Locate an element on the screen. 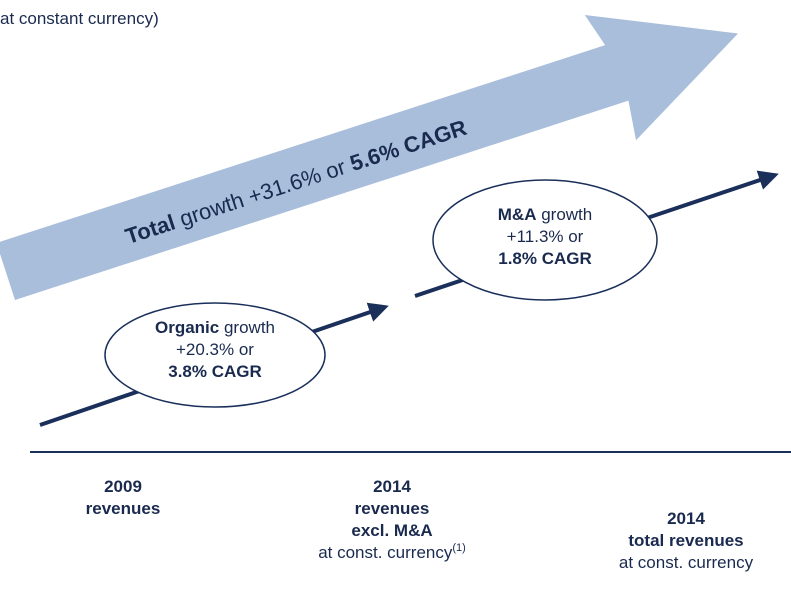  column-label: excl. M&A is located at coordinates (391, 530).